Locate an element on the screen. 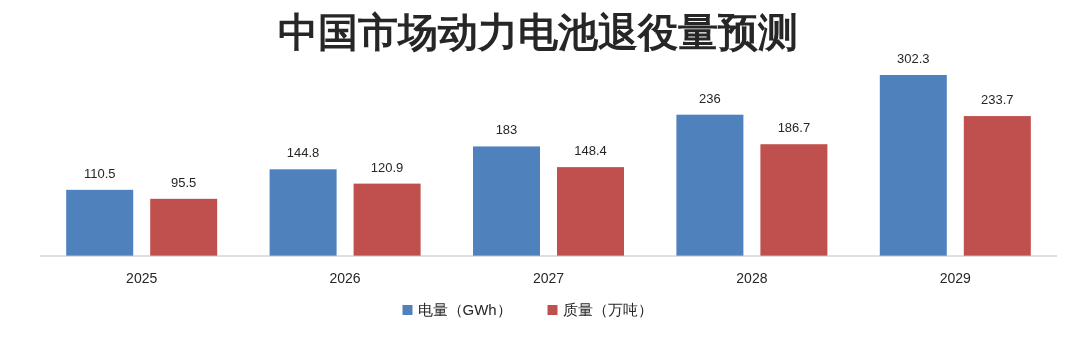  data-label: 236 is located at coordinates (710, 98).